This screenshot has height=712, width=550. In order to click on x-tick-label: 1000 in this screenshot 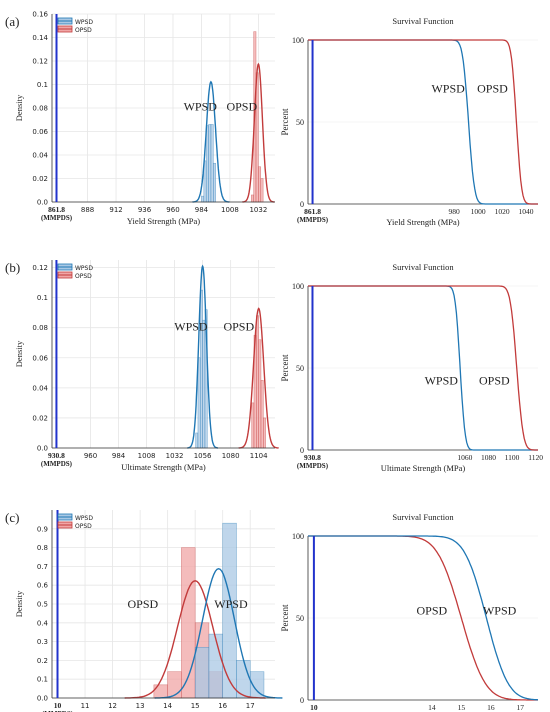, I will do `click(478, 211)`.